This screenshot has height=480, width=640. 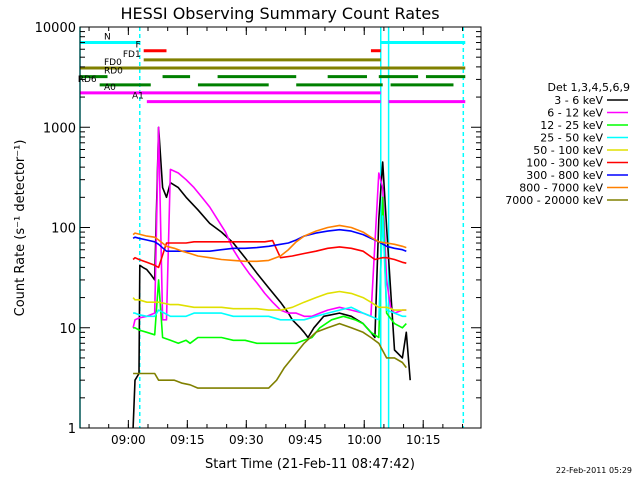 What do you see at coordinates (588, 87) in the screenshot?
I see `legend-title: Det 1,3,4,5,6,9` at bounding box center [588, 87].